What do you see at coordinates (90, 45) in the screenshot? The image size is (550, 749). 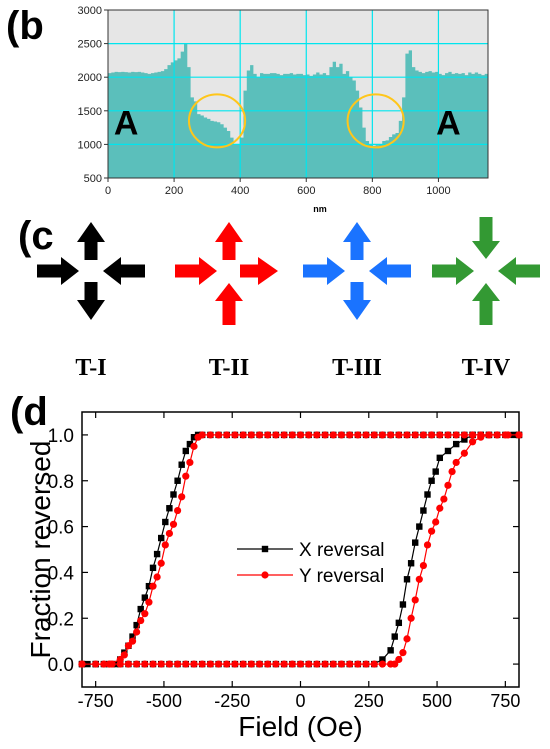 I see `y-tick-label: 2500` at bounding box center [90, 45].